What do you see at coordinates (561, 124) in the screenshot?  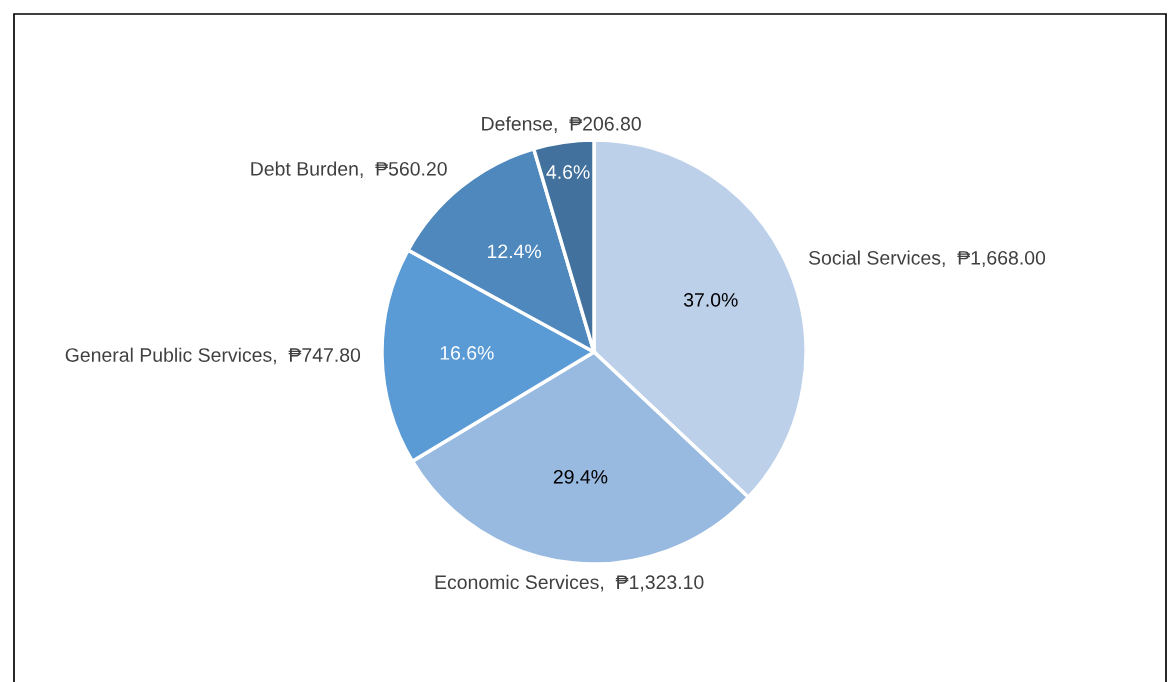 I see `slice-label: Defense, ₱206.80` at bounding box center [561, 124].